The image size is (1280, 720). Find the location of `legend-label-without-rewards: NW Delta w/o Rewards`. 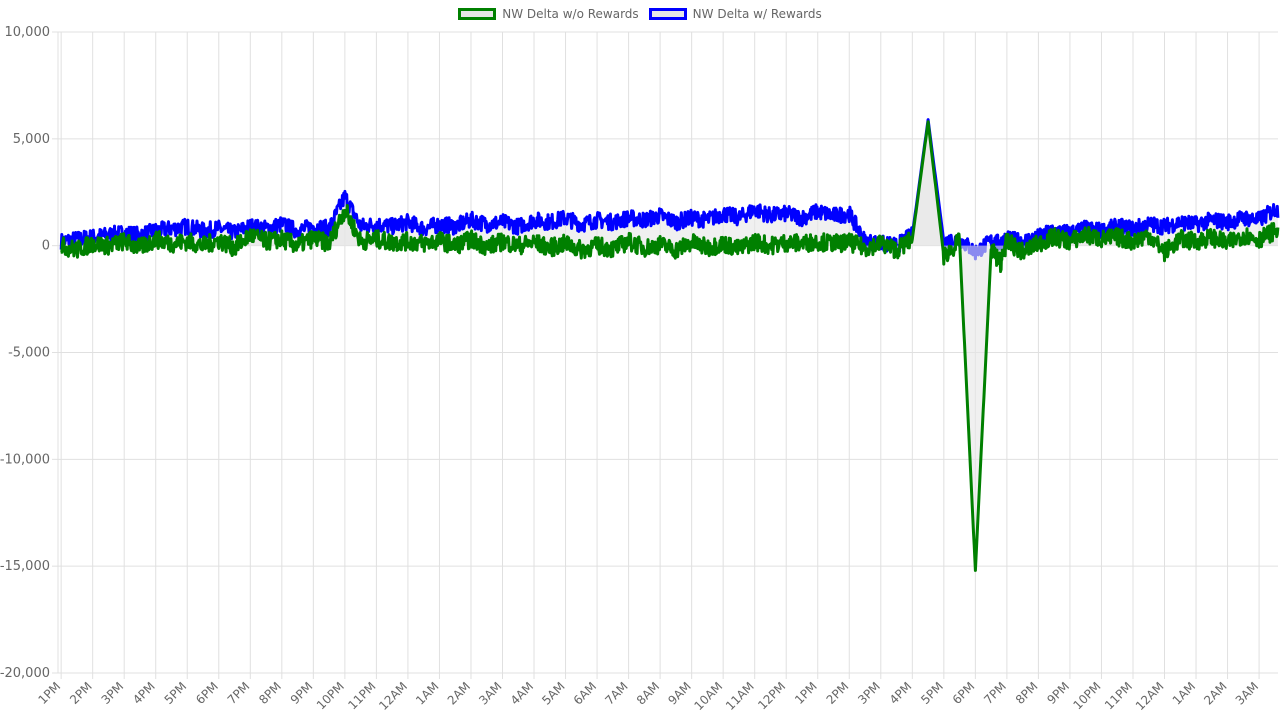

legend-label-without-rewards: NW Delta w/o Rewards is located at coordinates (570, 14).